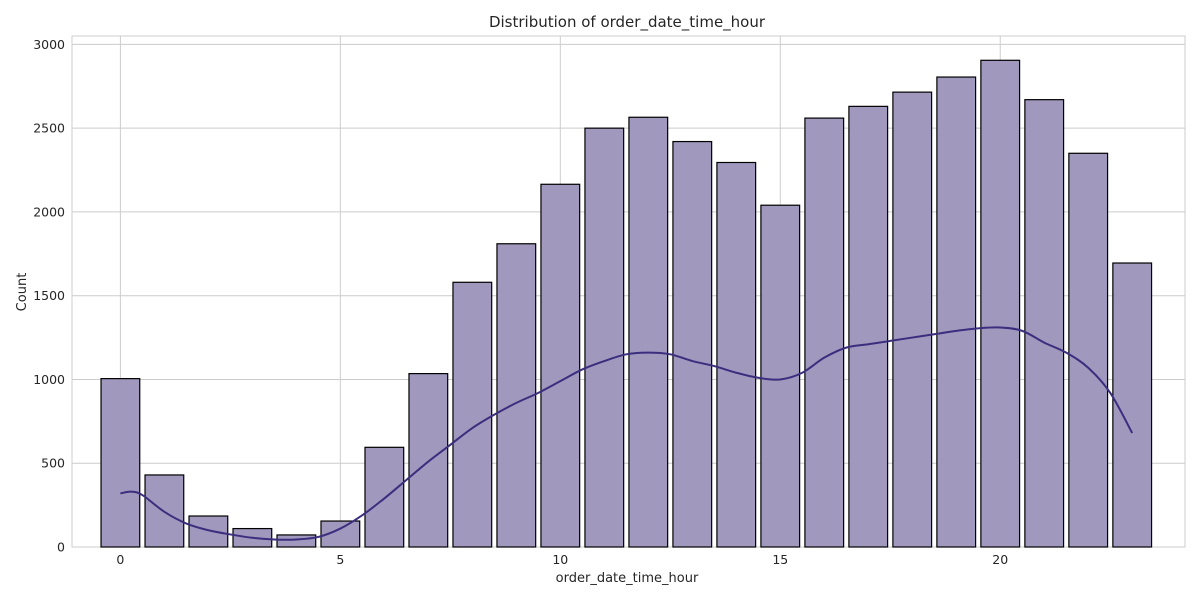  Describe the element at coordinates (627, 578) in the screenshot. I see `x-axis-label: order_date_time_hour` at that location.